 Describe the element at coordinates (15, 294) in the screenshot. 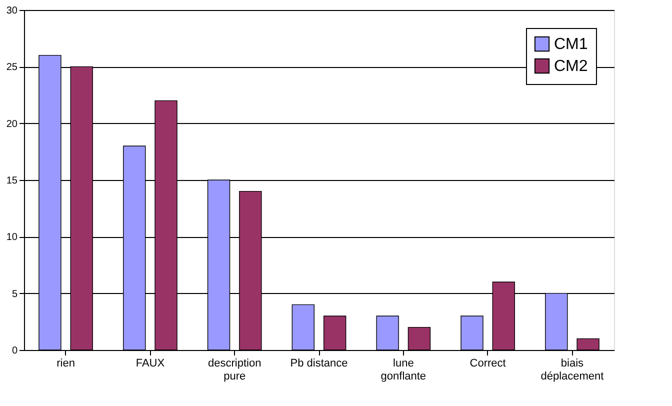

I see `y-tick-label: 5` at that location.